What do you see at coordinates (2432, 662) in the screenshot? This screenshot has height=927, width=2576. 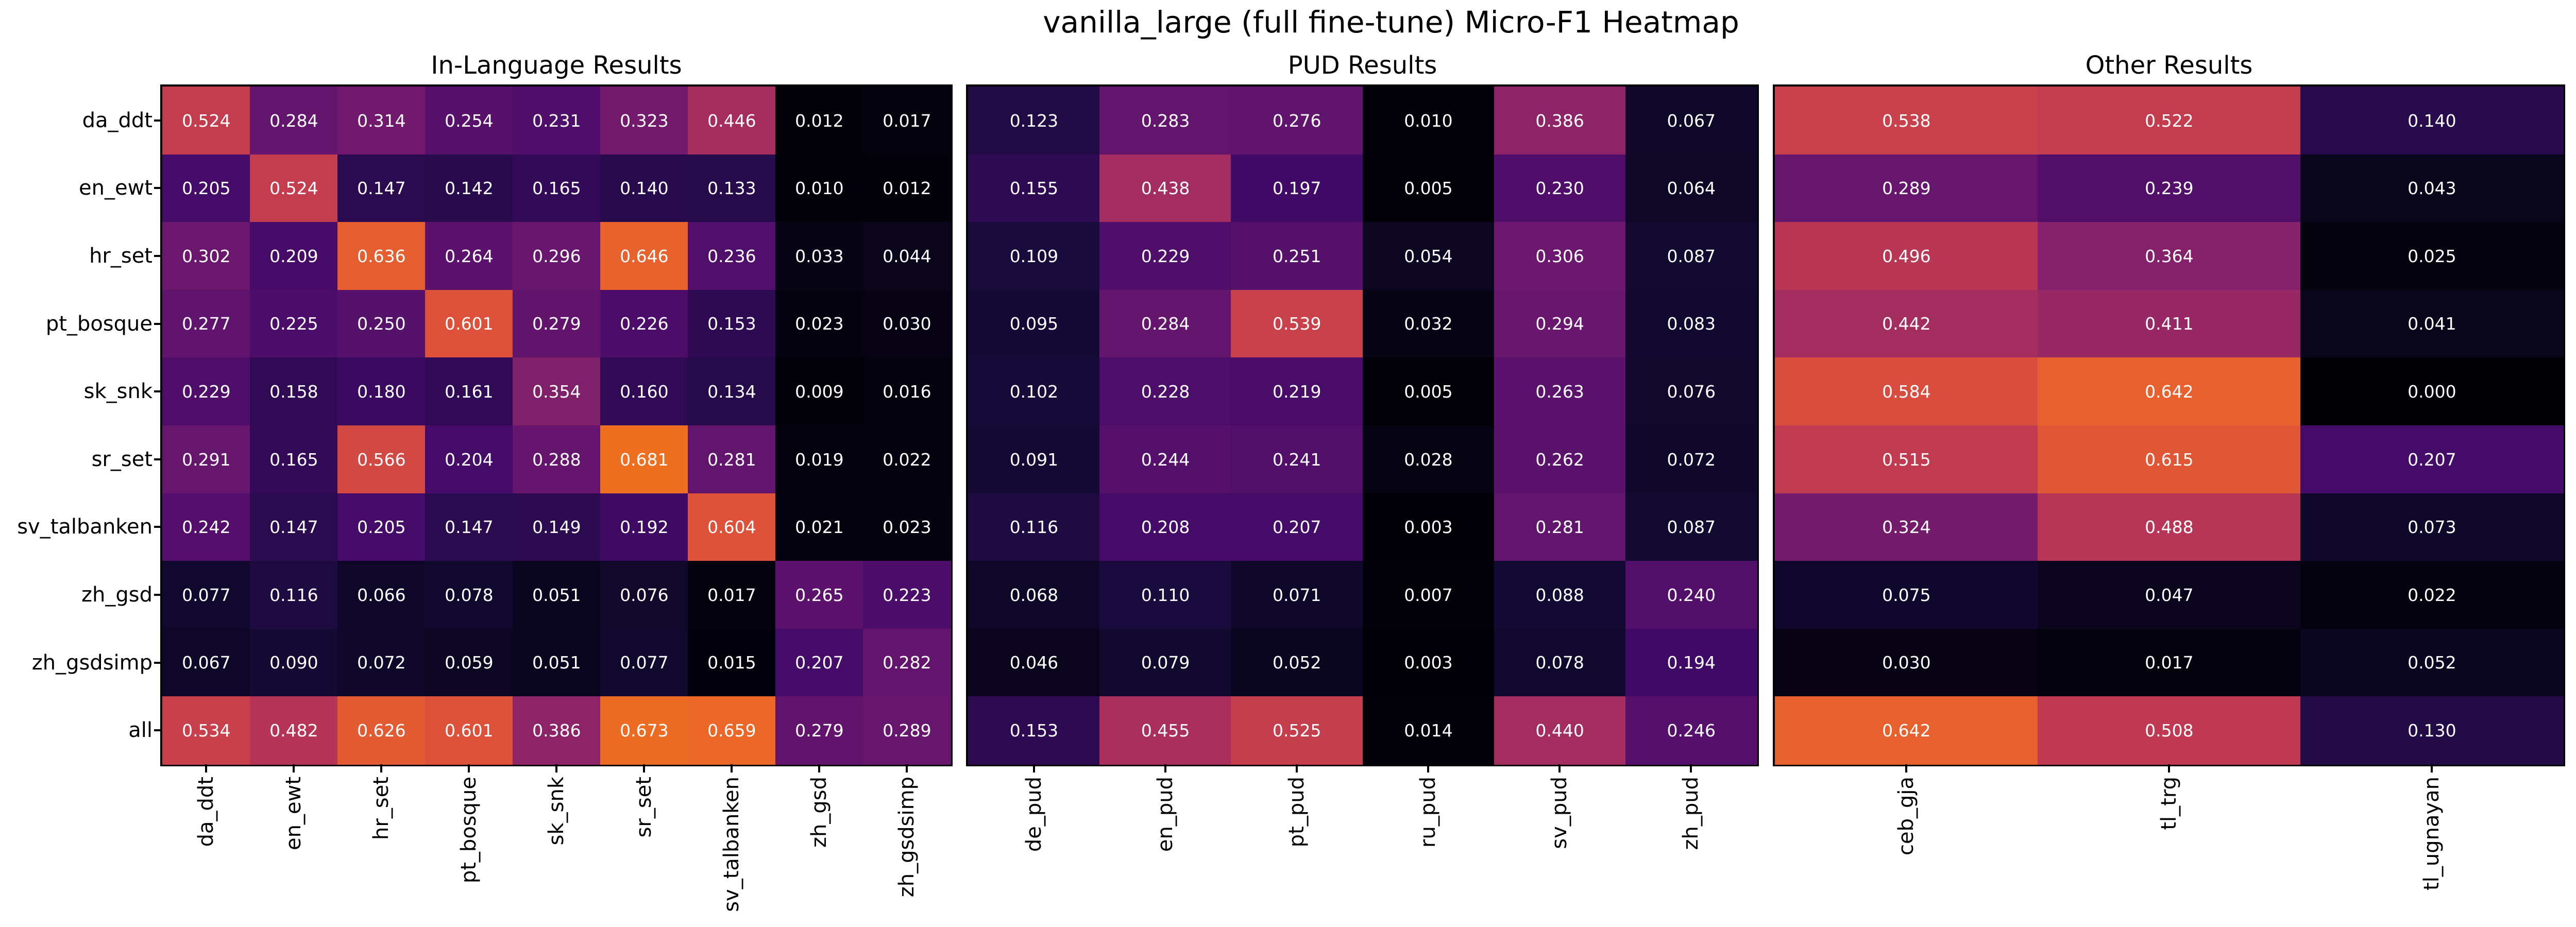 I see `heatmap-cell: 0.052` at bounding box center [2432, 662].